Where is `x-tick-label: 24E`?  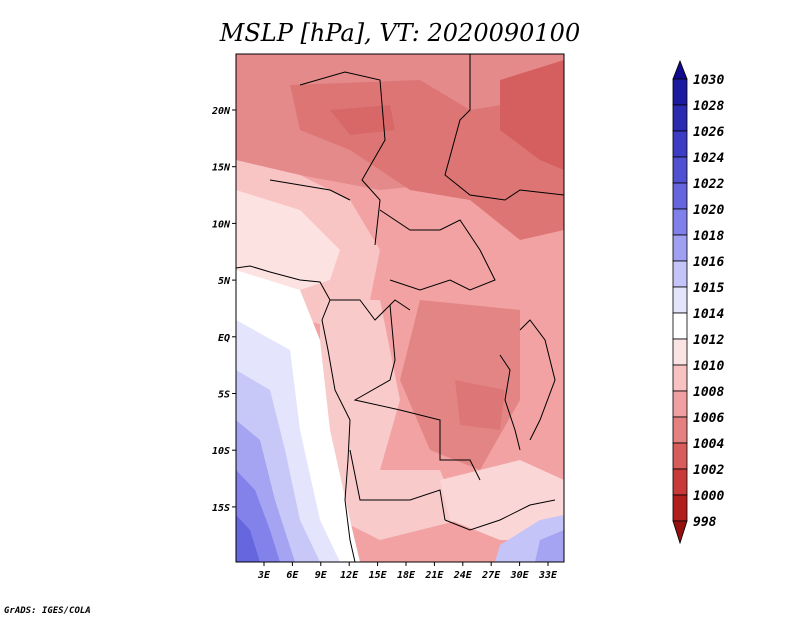 x-tick-label: 24E is located at coordinates (463, 575).